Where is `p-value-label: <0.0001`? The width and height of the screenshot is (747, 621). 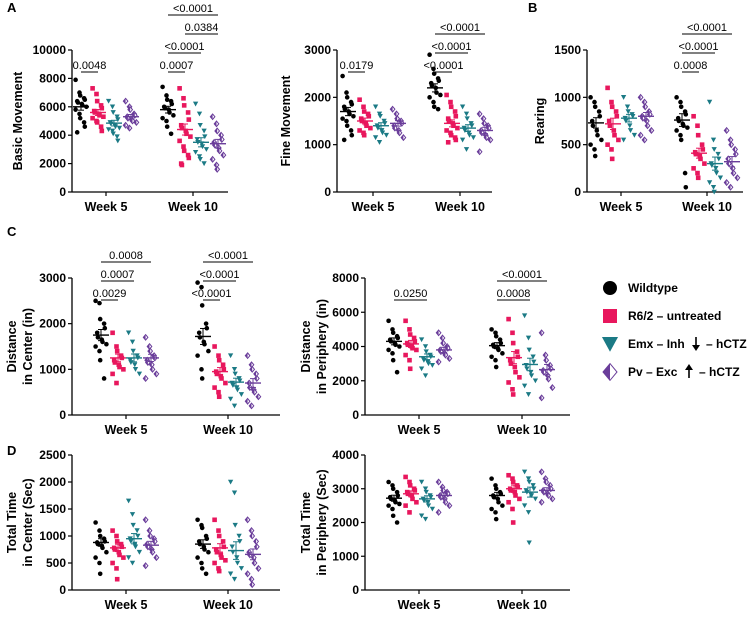 p-value-label: <0.0001 is located at coordinates (211, 294).